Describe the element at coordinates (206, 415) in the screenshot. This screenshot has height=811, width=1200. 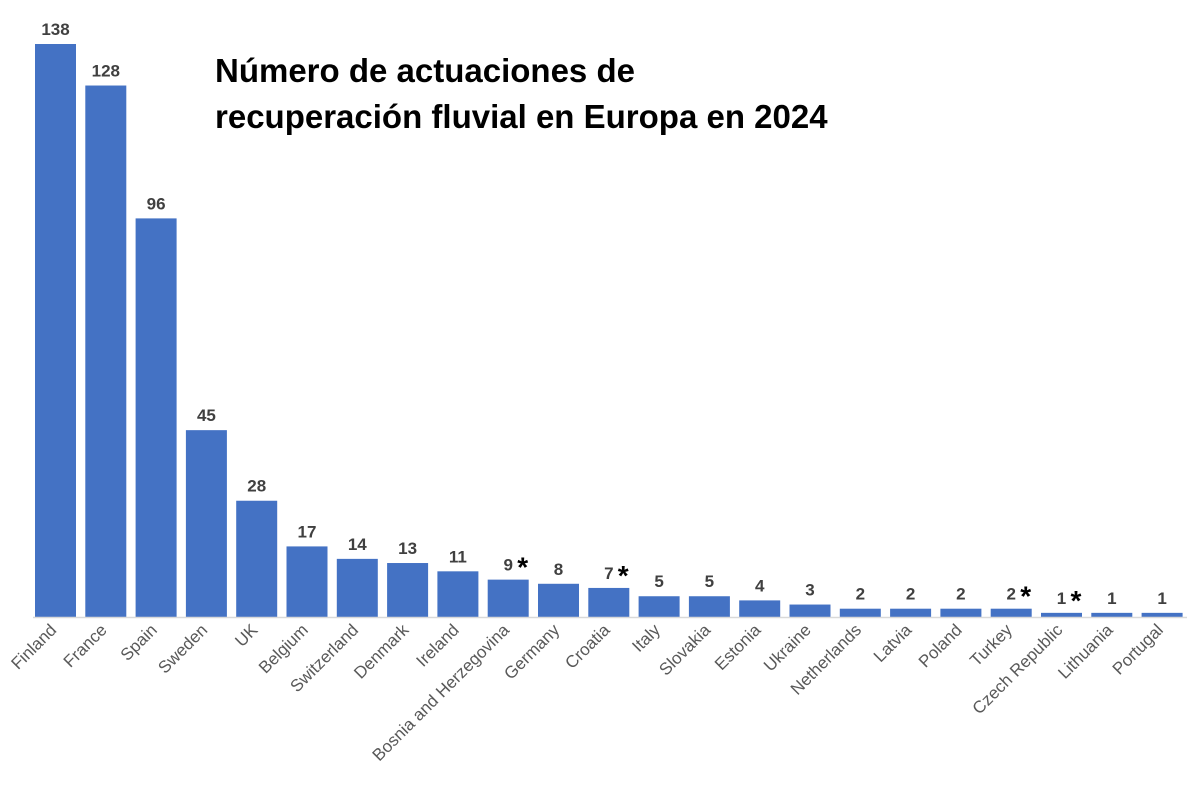
I see `value-label-sweden: 45` at that location.